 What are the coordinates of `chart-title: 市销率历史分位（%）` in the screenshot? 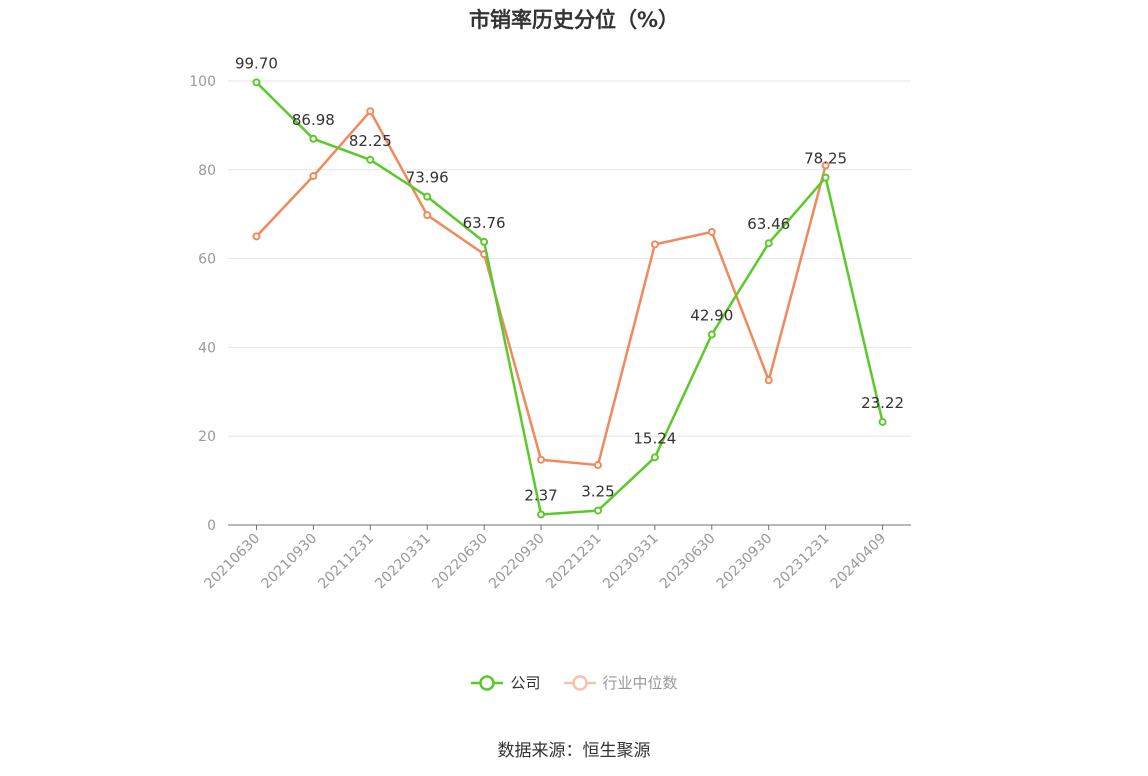 It's located at (574, 20).